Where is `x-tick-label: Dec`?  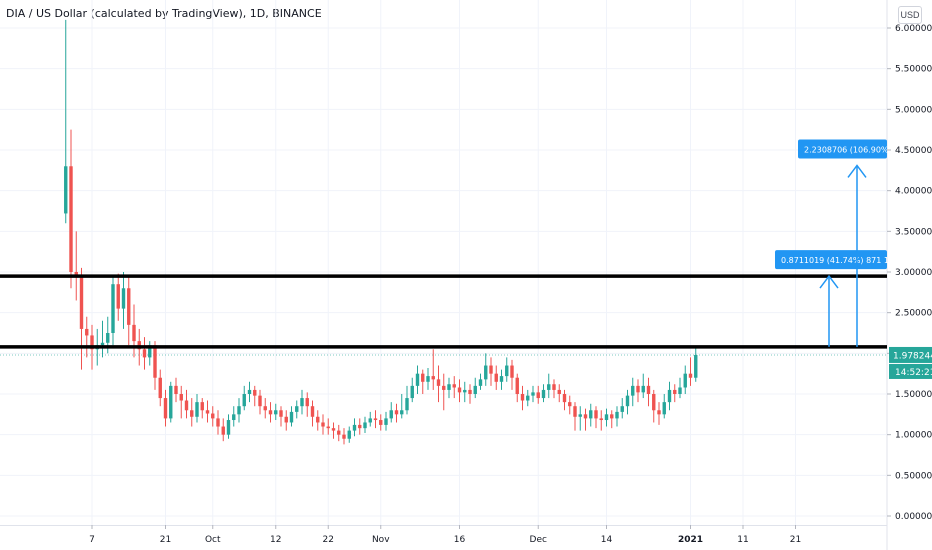 x-tick-label: Dec is located at coordinates (538, 540).